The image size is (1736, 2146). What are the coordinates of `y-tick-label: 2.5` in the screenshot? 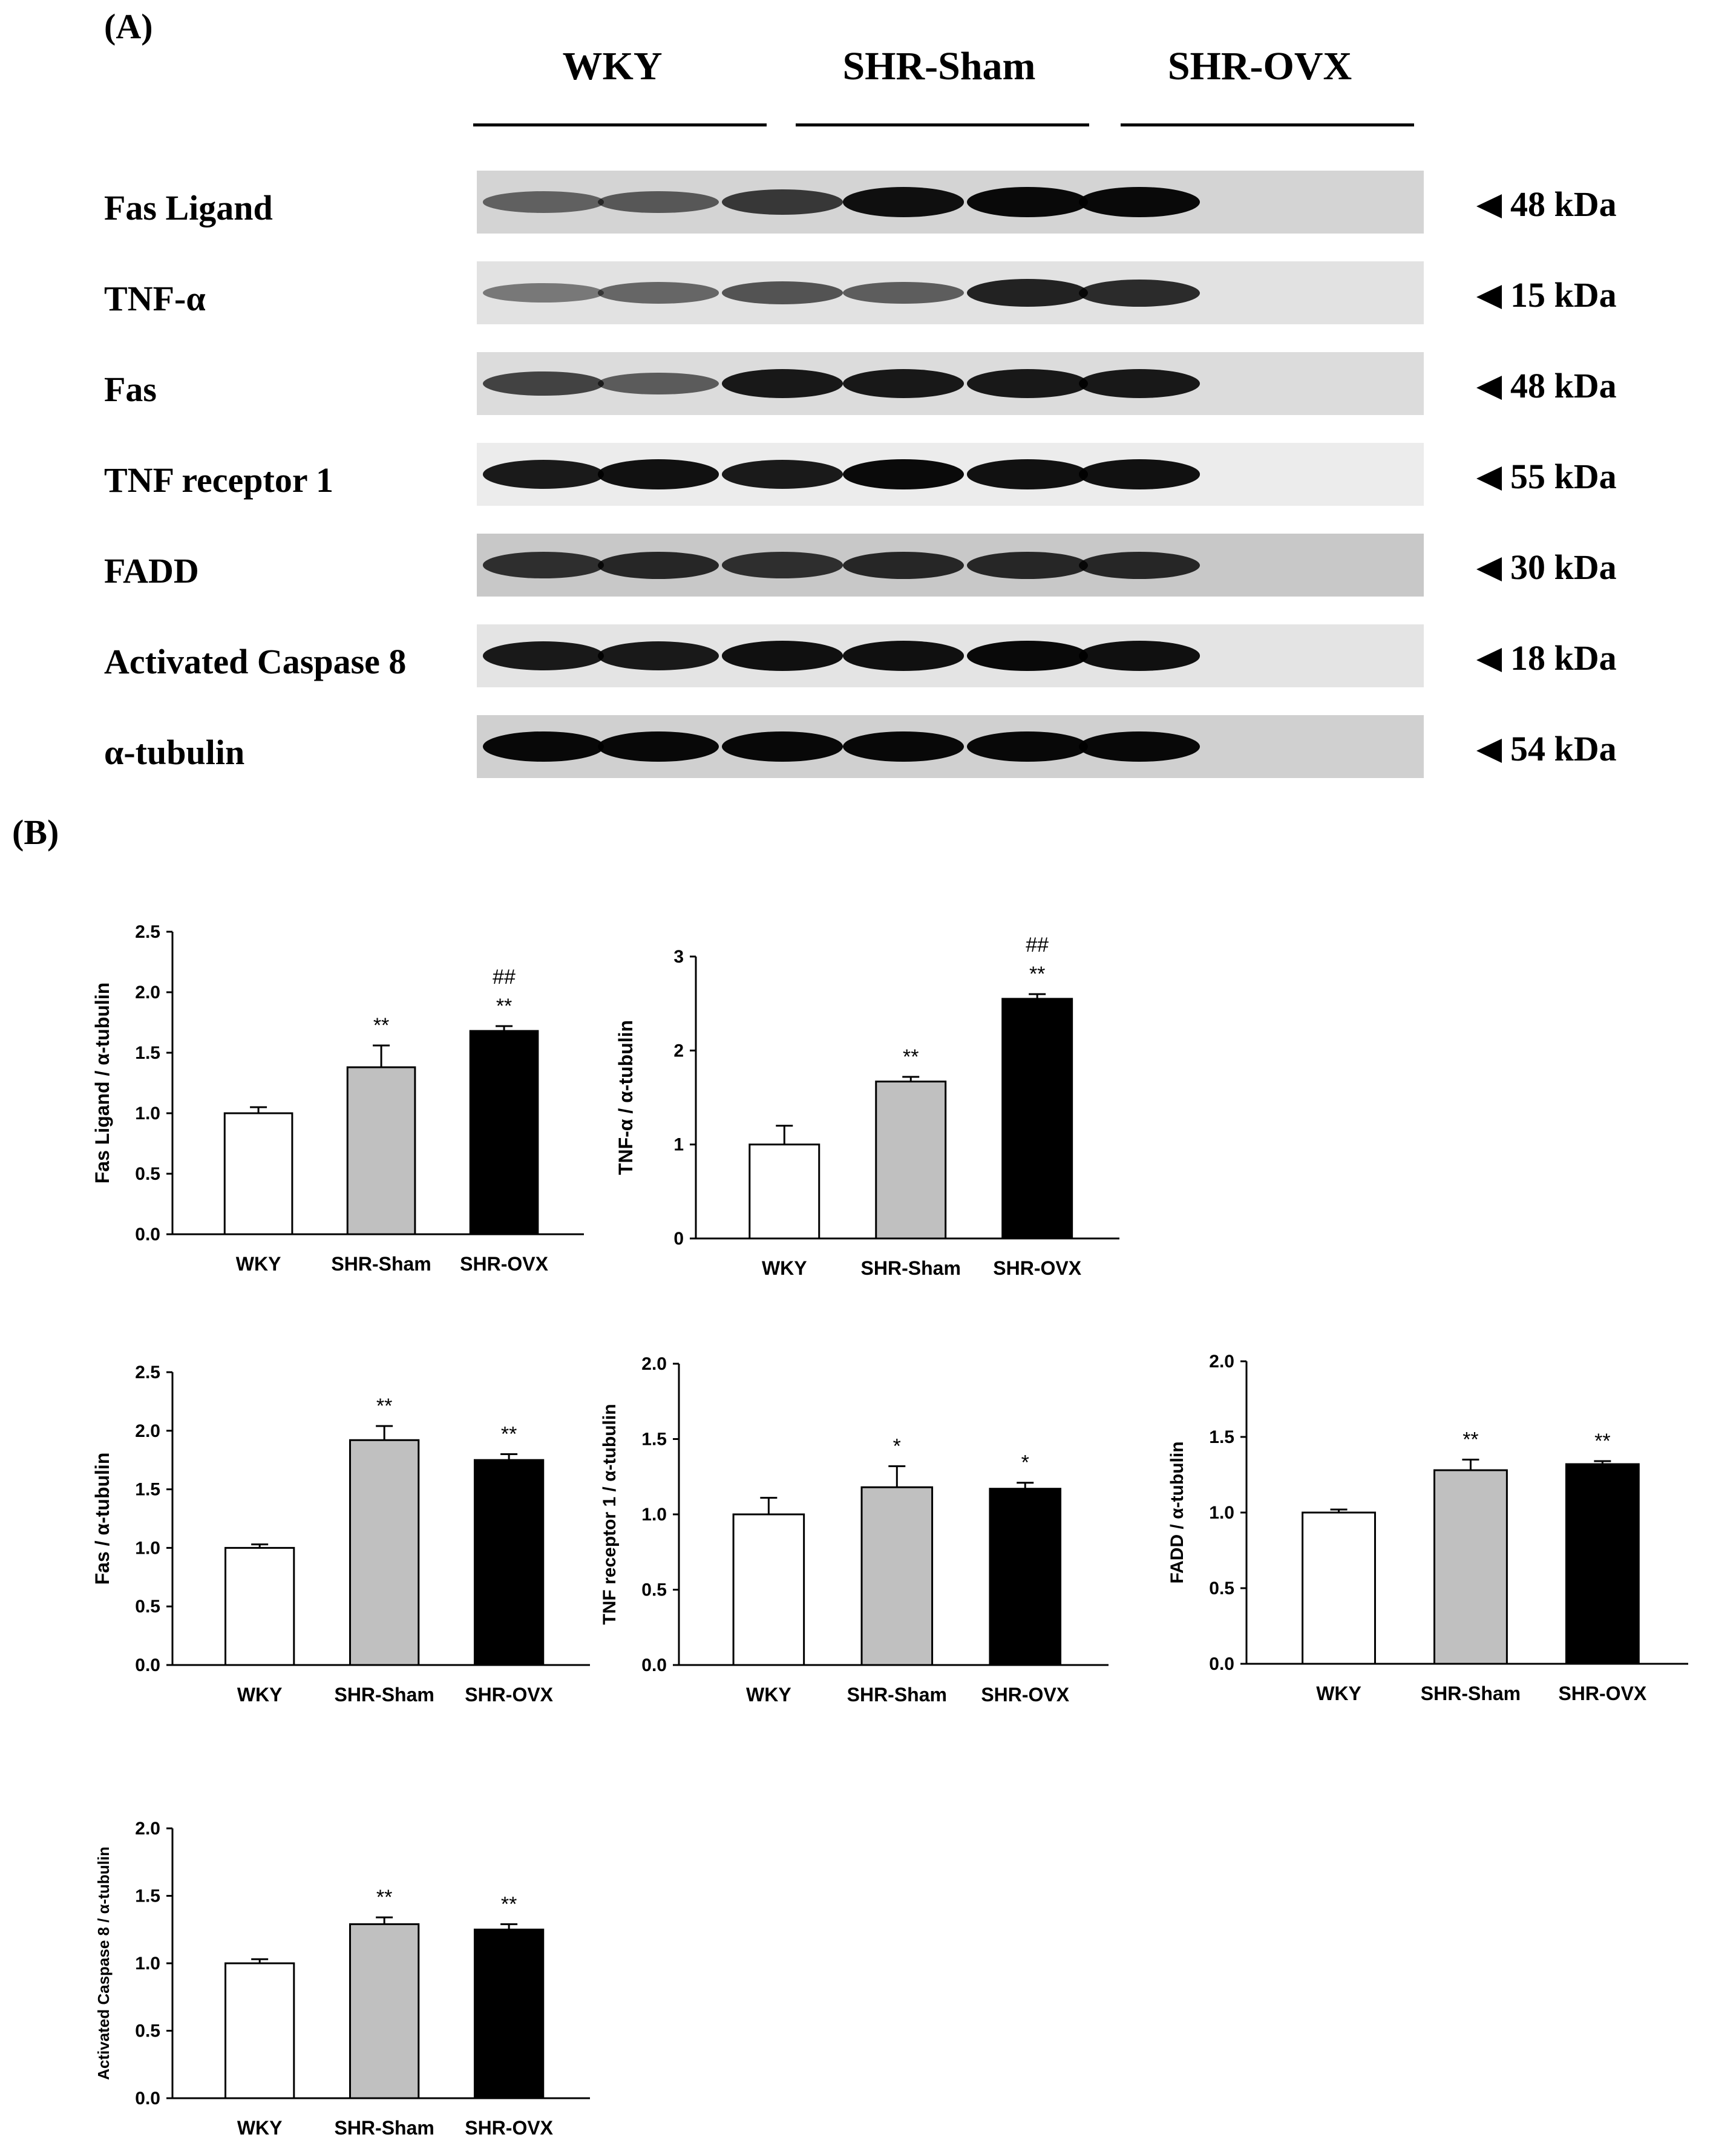 It's located at (148, 1372).